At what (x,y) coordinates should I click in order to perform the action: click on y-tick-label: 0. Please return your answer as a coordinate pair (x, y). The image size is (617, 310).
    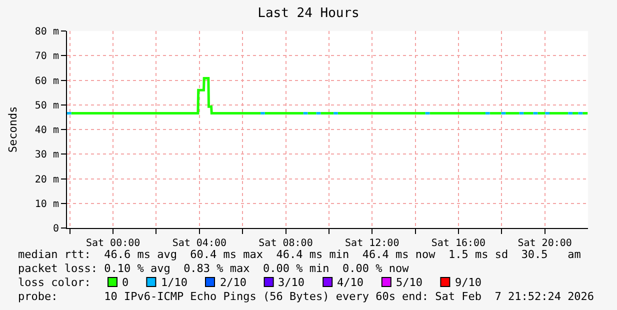
    Looking at the image, I should click on (55, 229).